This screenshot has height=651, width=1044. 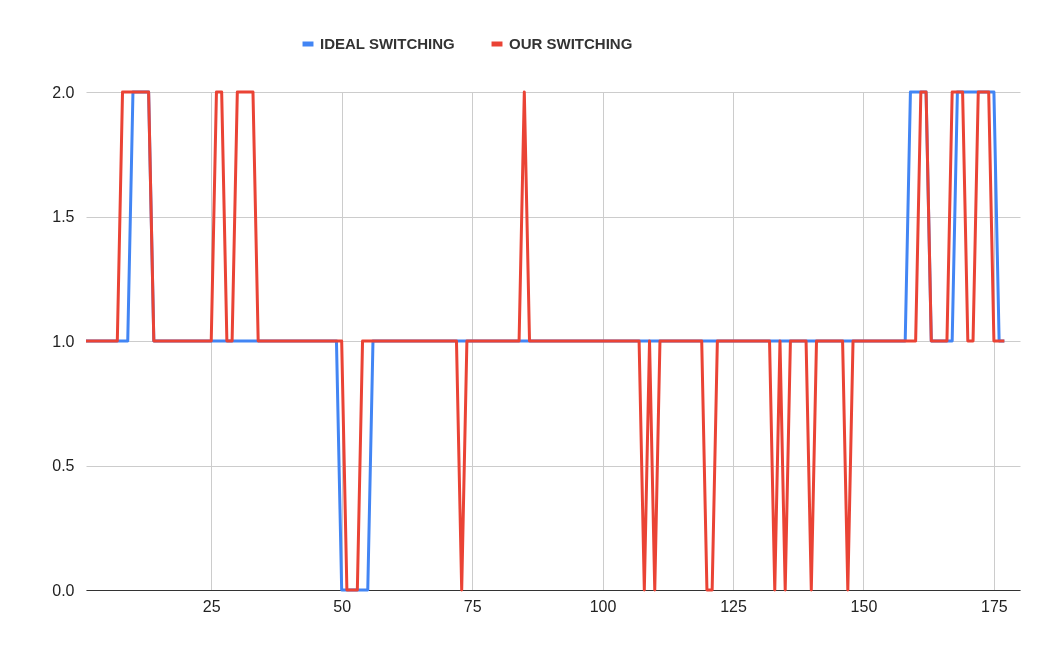 I want to click on x-tick-label: 75, so click(x=472, y=606).